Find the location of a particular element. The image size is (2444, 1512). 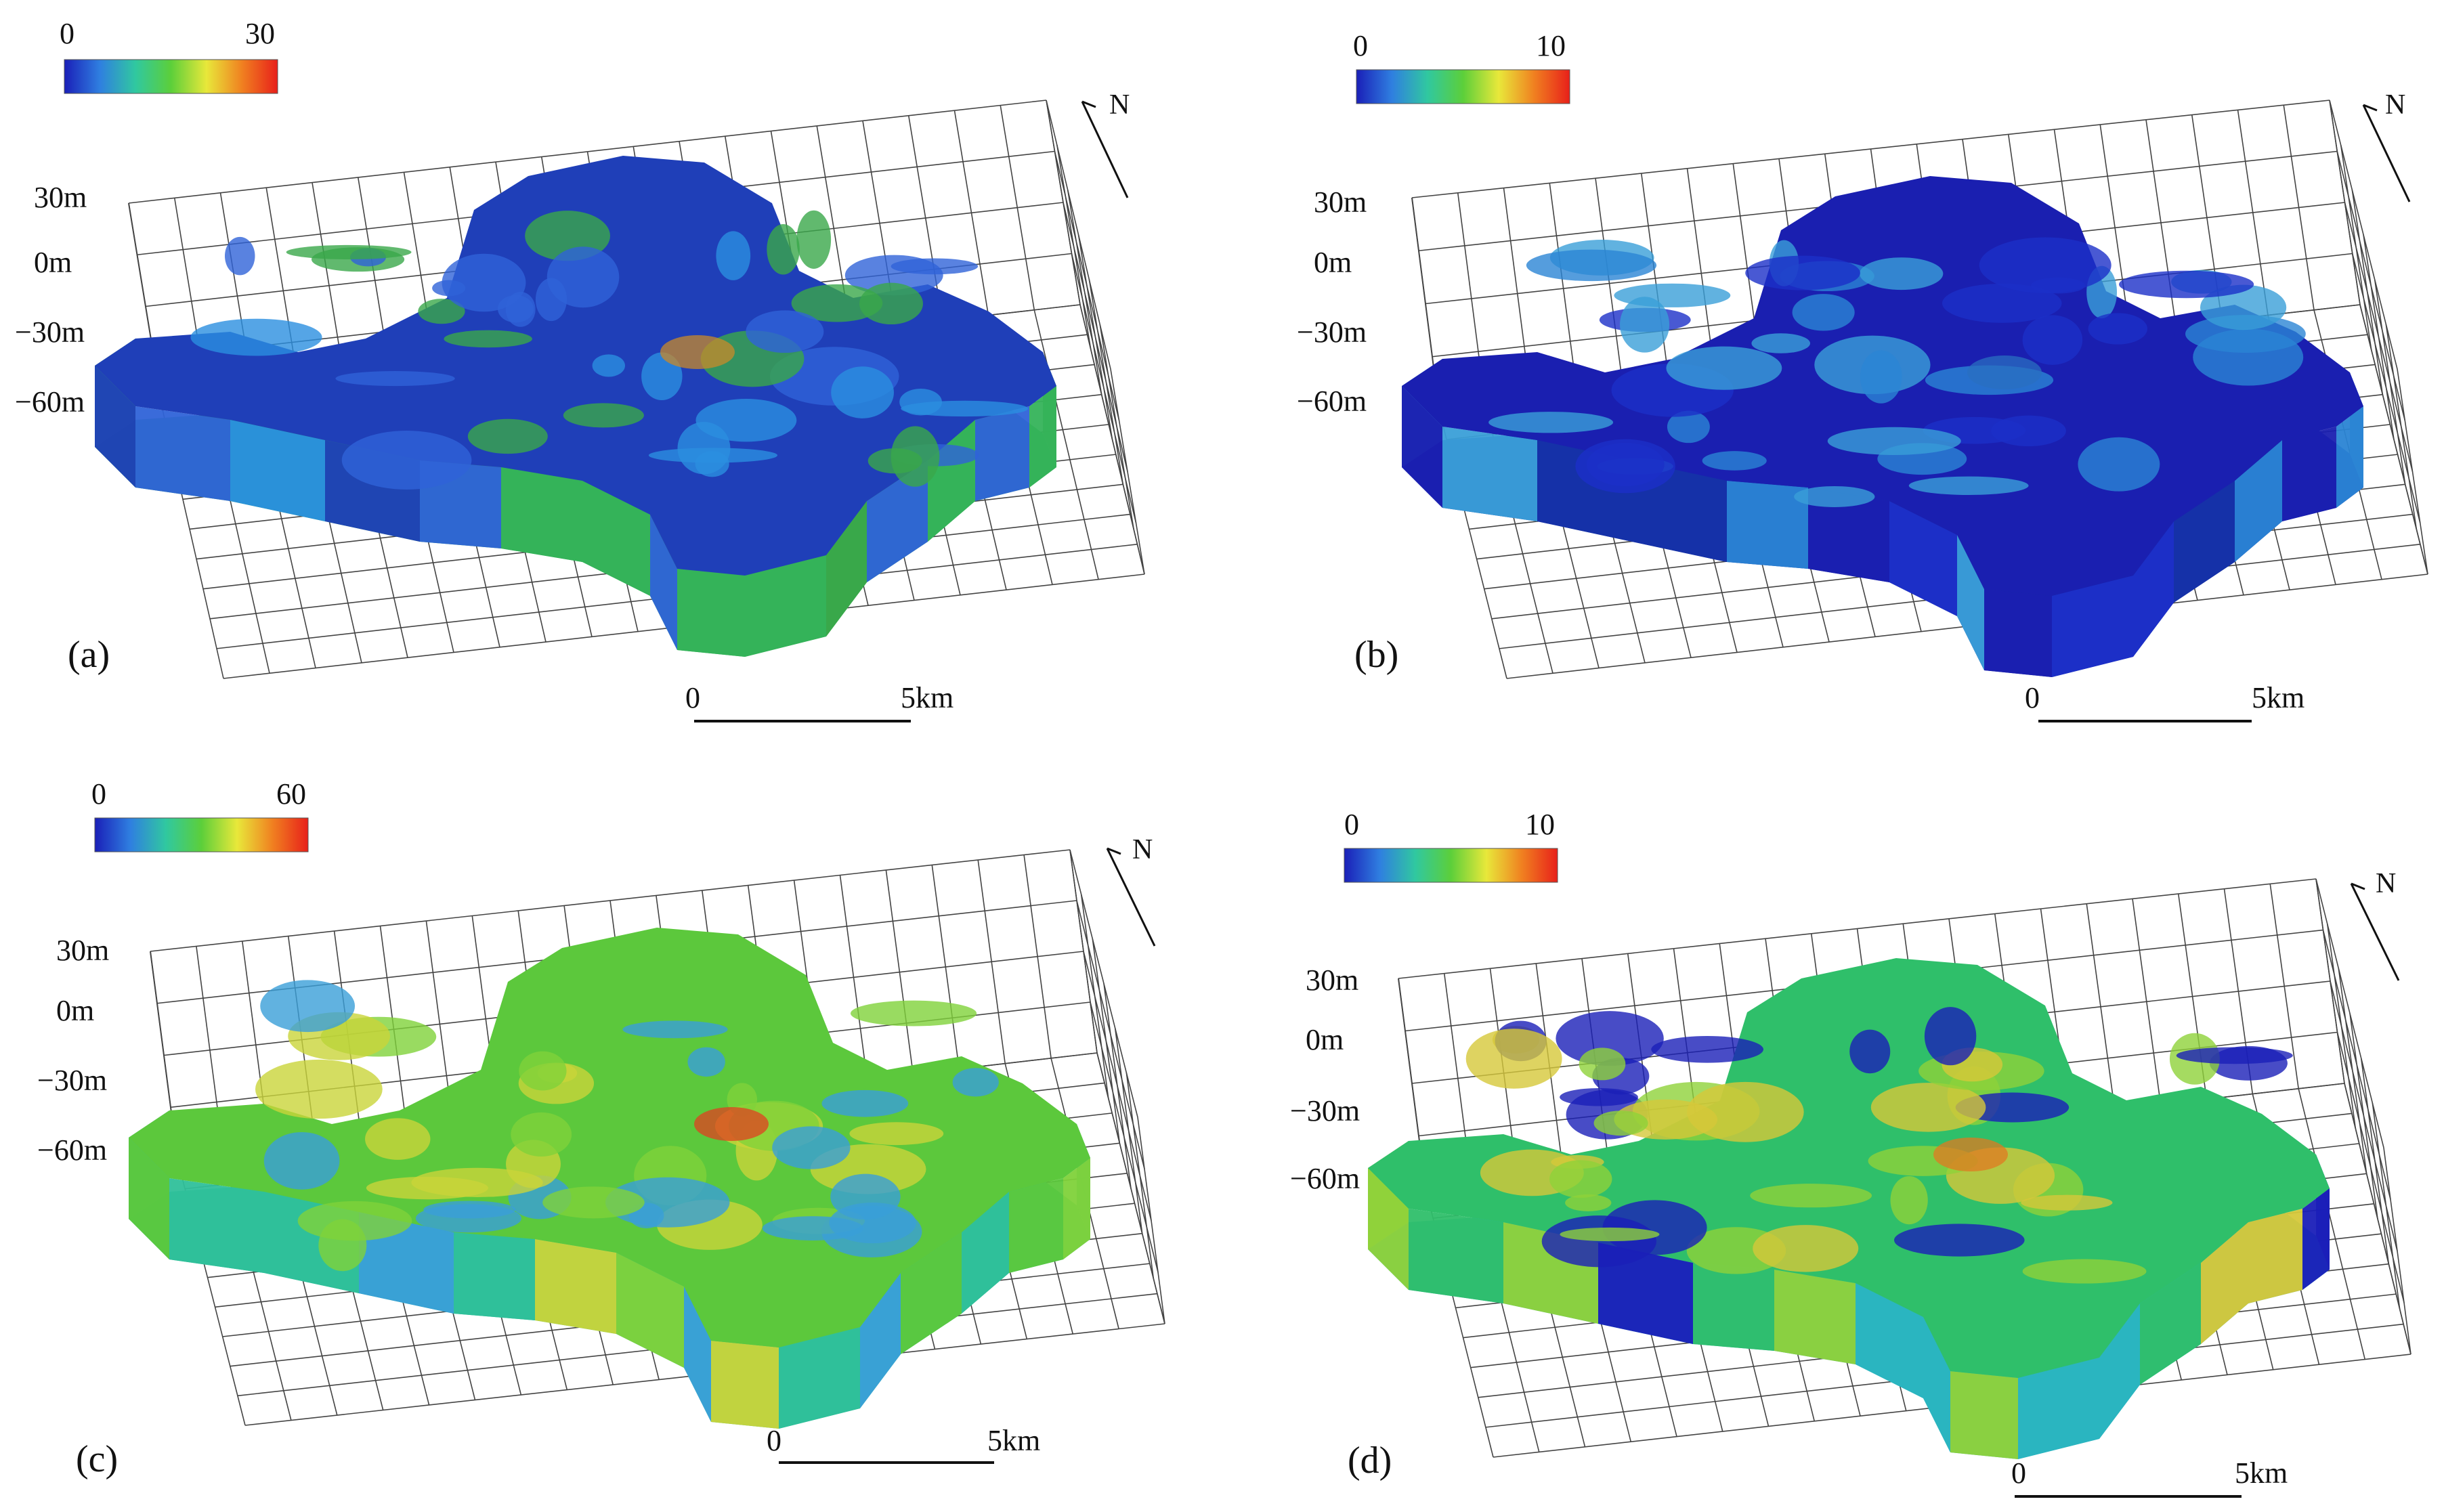

panel-a-scalebar-start: 0 is located at coordinates (692, 697).